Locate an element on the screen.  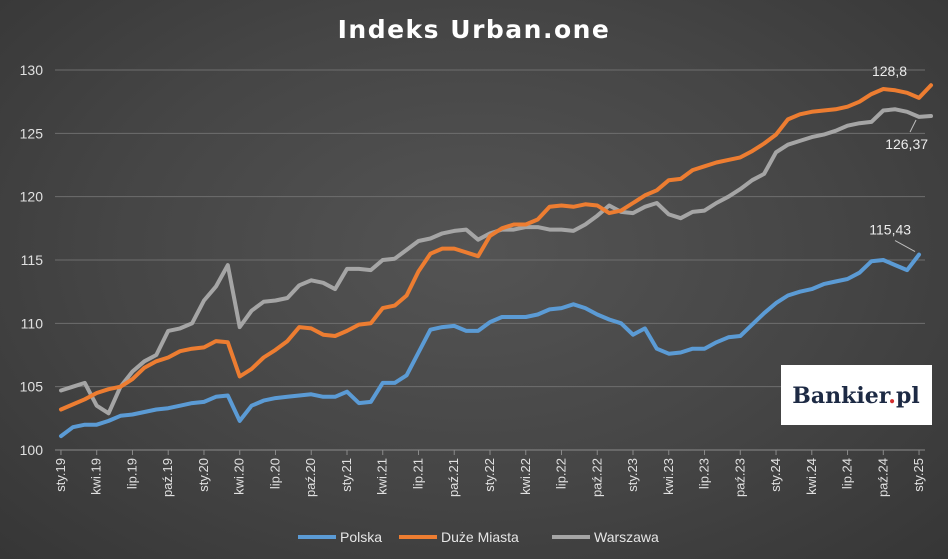
logo-text: Bankier.pl is located at coordinates (855, 396).